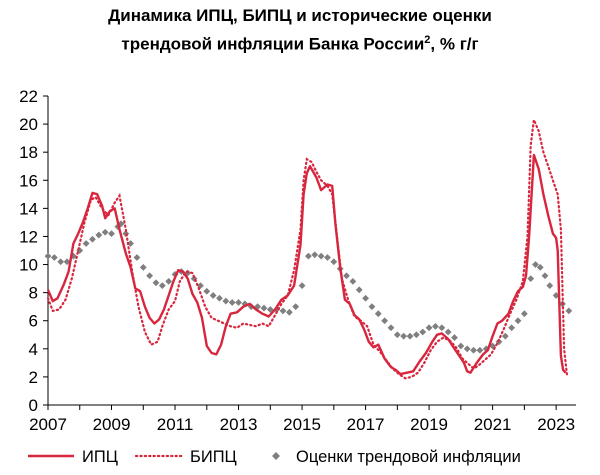 The width and height of the screenshot is (600, 475). I want to click on legend: ИПЦ БИПЦ Оценки трендовой инфляции, so click(274, 457).